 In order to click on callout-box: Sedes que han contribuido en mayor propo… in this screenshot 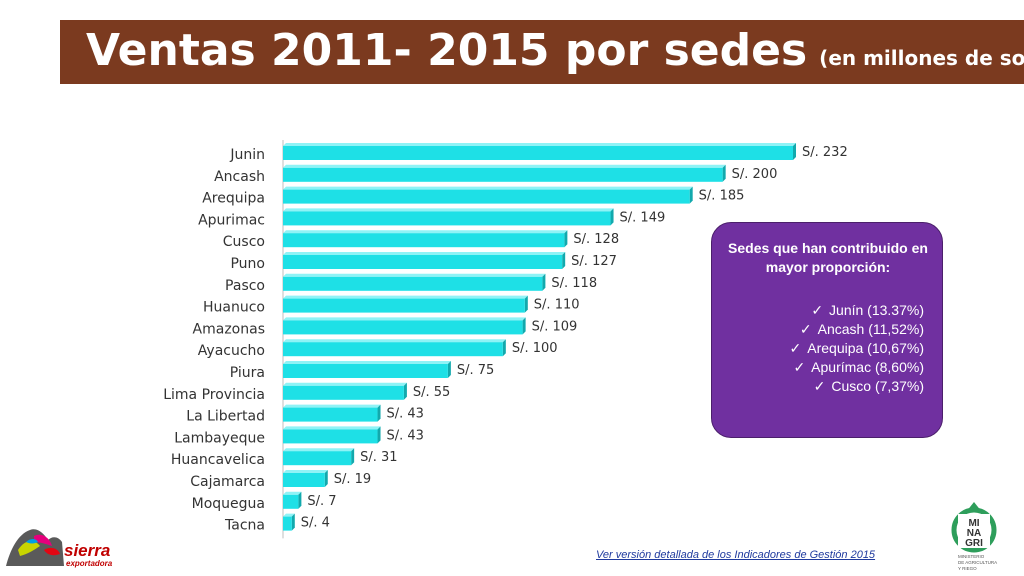, I will do `click(827, 330)`.